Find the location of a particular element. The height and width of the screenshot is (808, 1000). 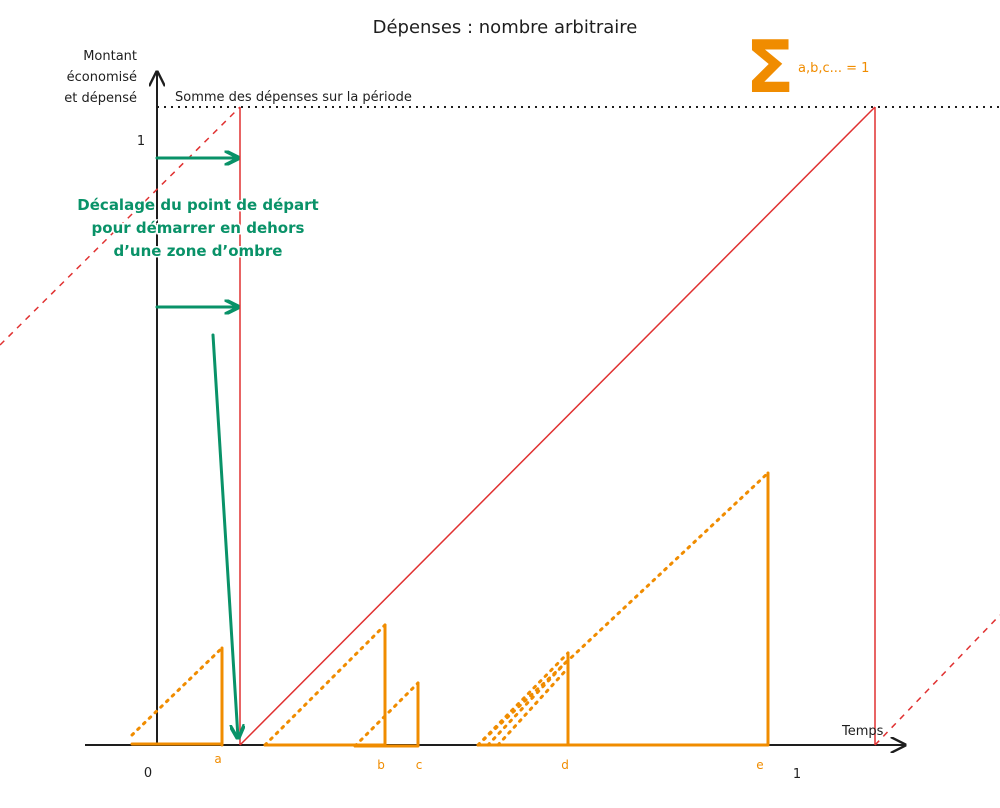

expense-label: a is located at coordinates (217, 759).